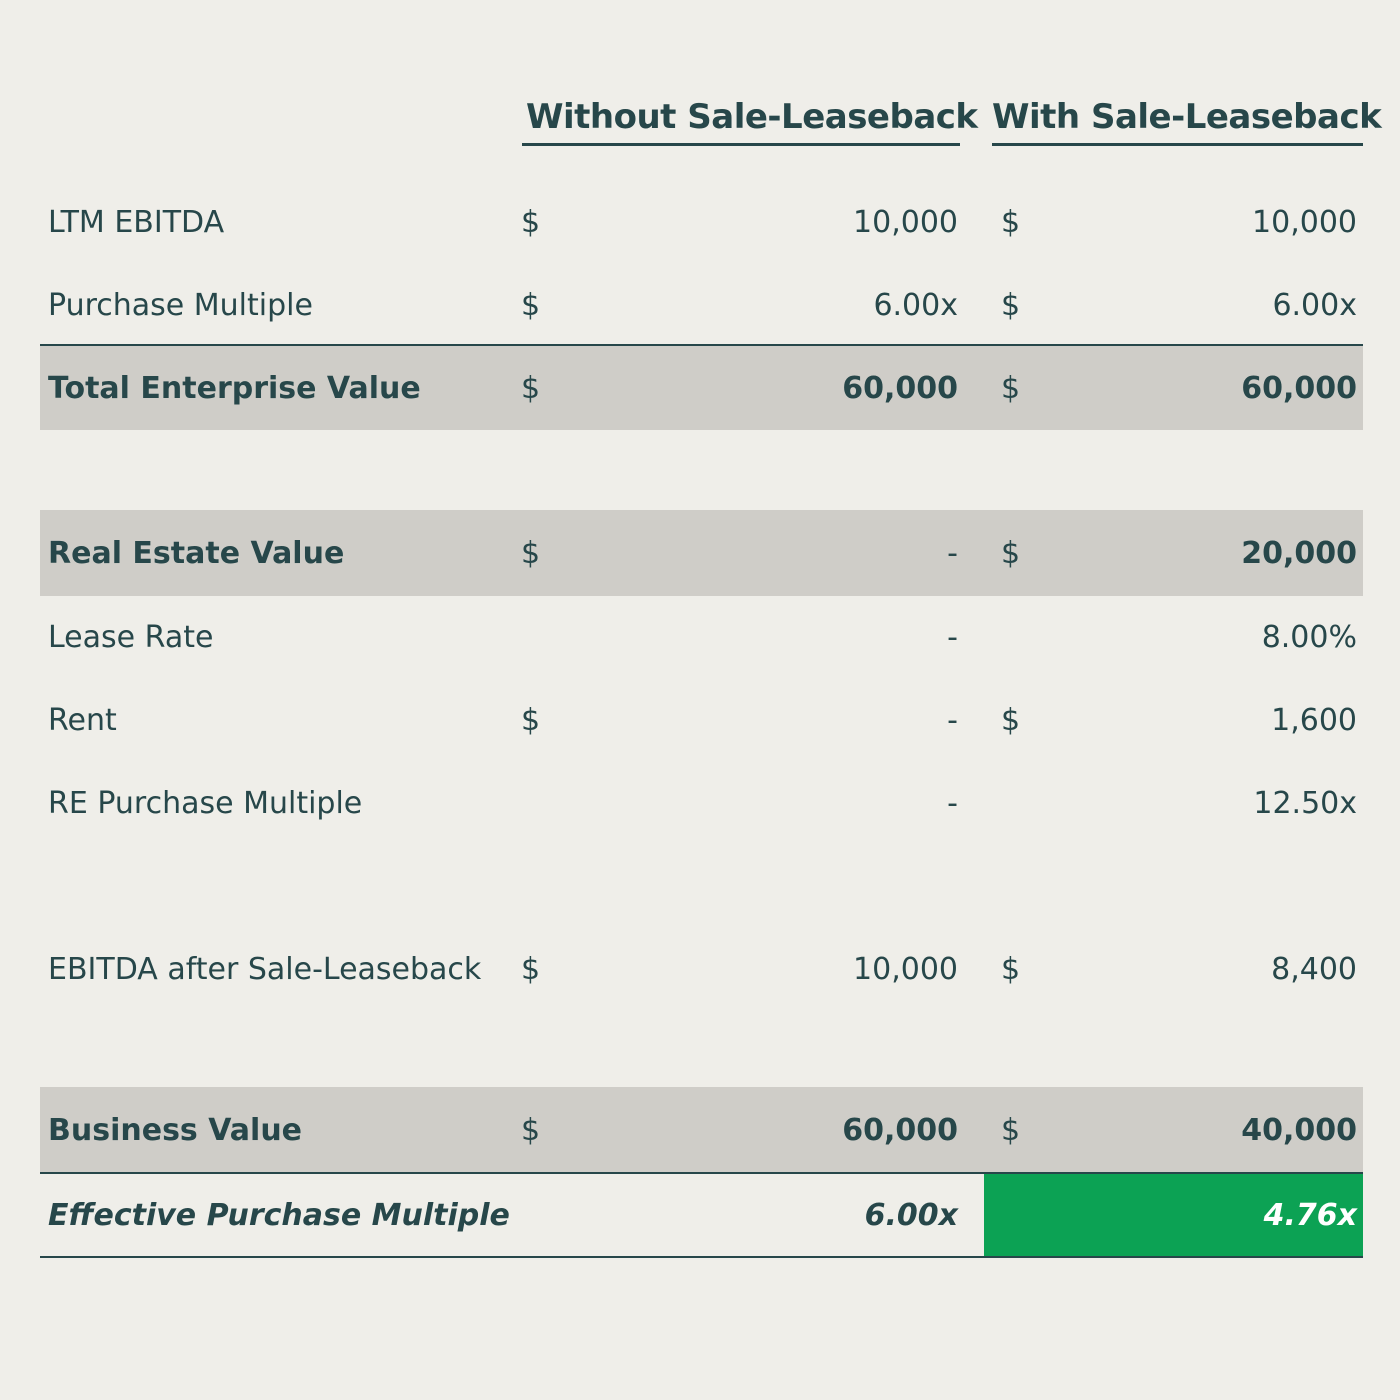  I want to click on highlight-cell, so click(1173, 1215).